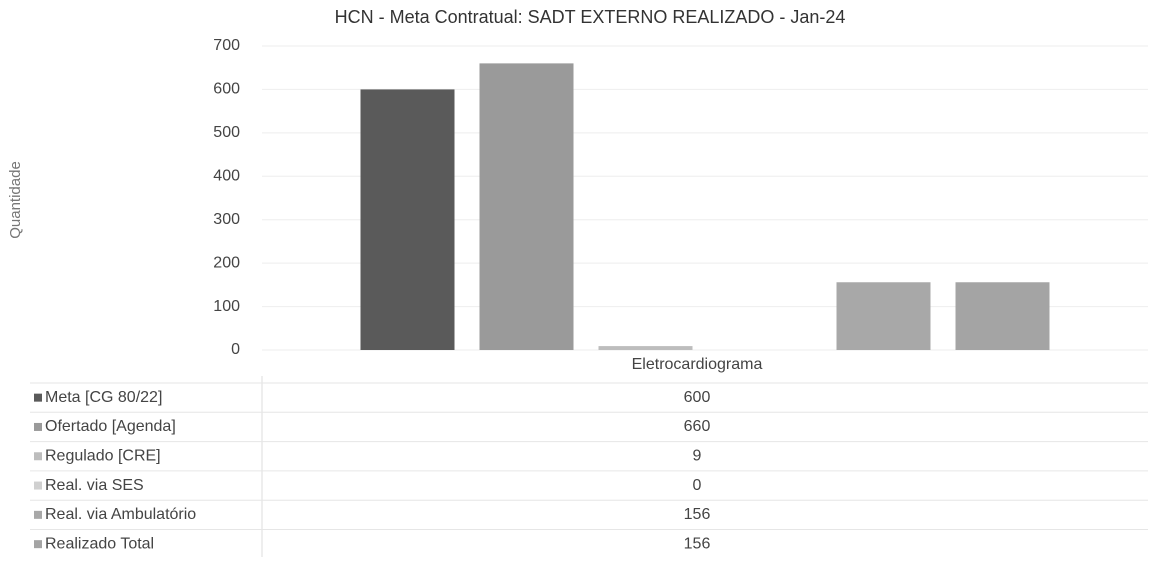 This screenshot has width=1150, height=562. What do you see at coordinates (99, 543) in the screenshot?
I see `legend-label: Realizado Total` at bounding box center [99, 543].